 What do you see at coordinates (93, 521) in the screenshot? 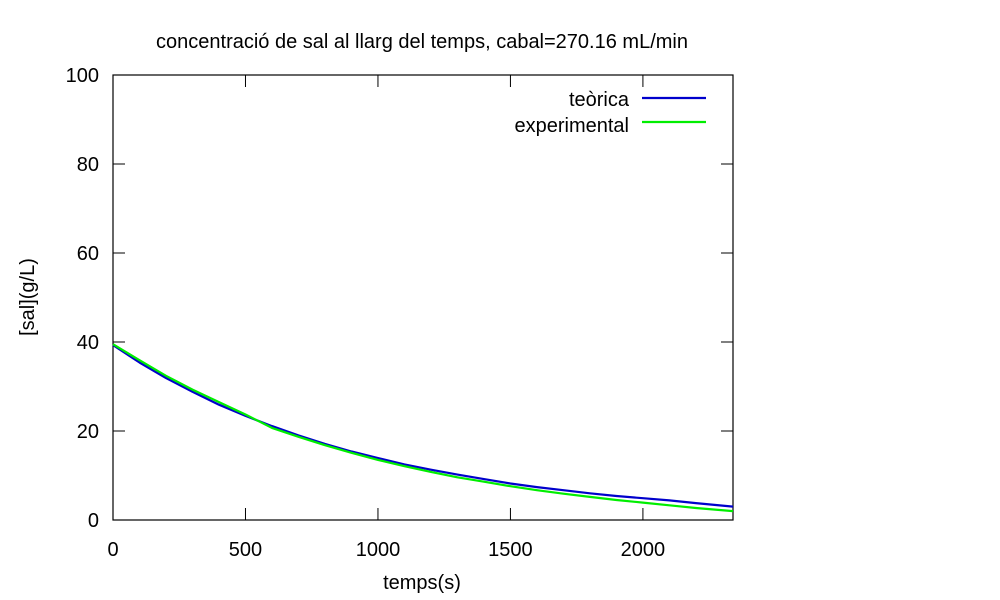
I see `y-tick-label: 0` at bounding box center [93, 521].